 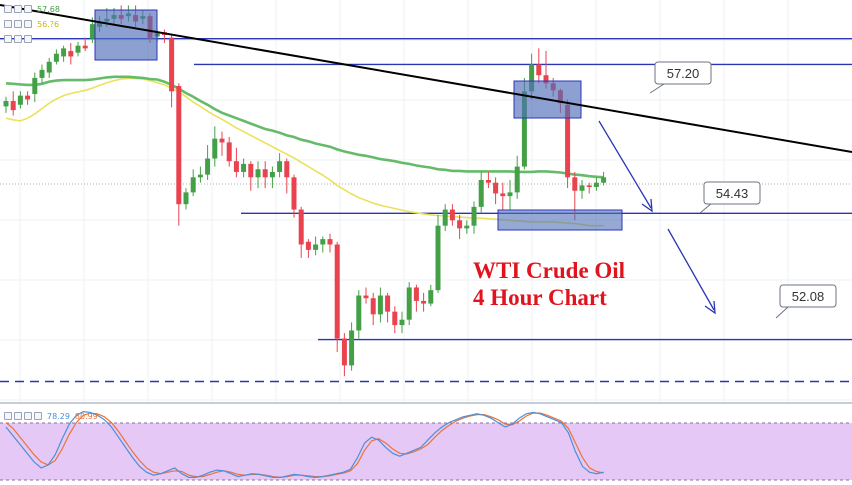 I want to click on support-zone, so click(x=560, y=220).